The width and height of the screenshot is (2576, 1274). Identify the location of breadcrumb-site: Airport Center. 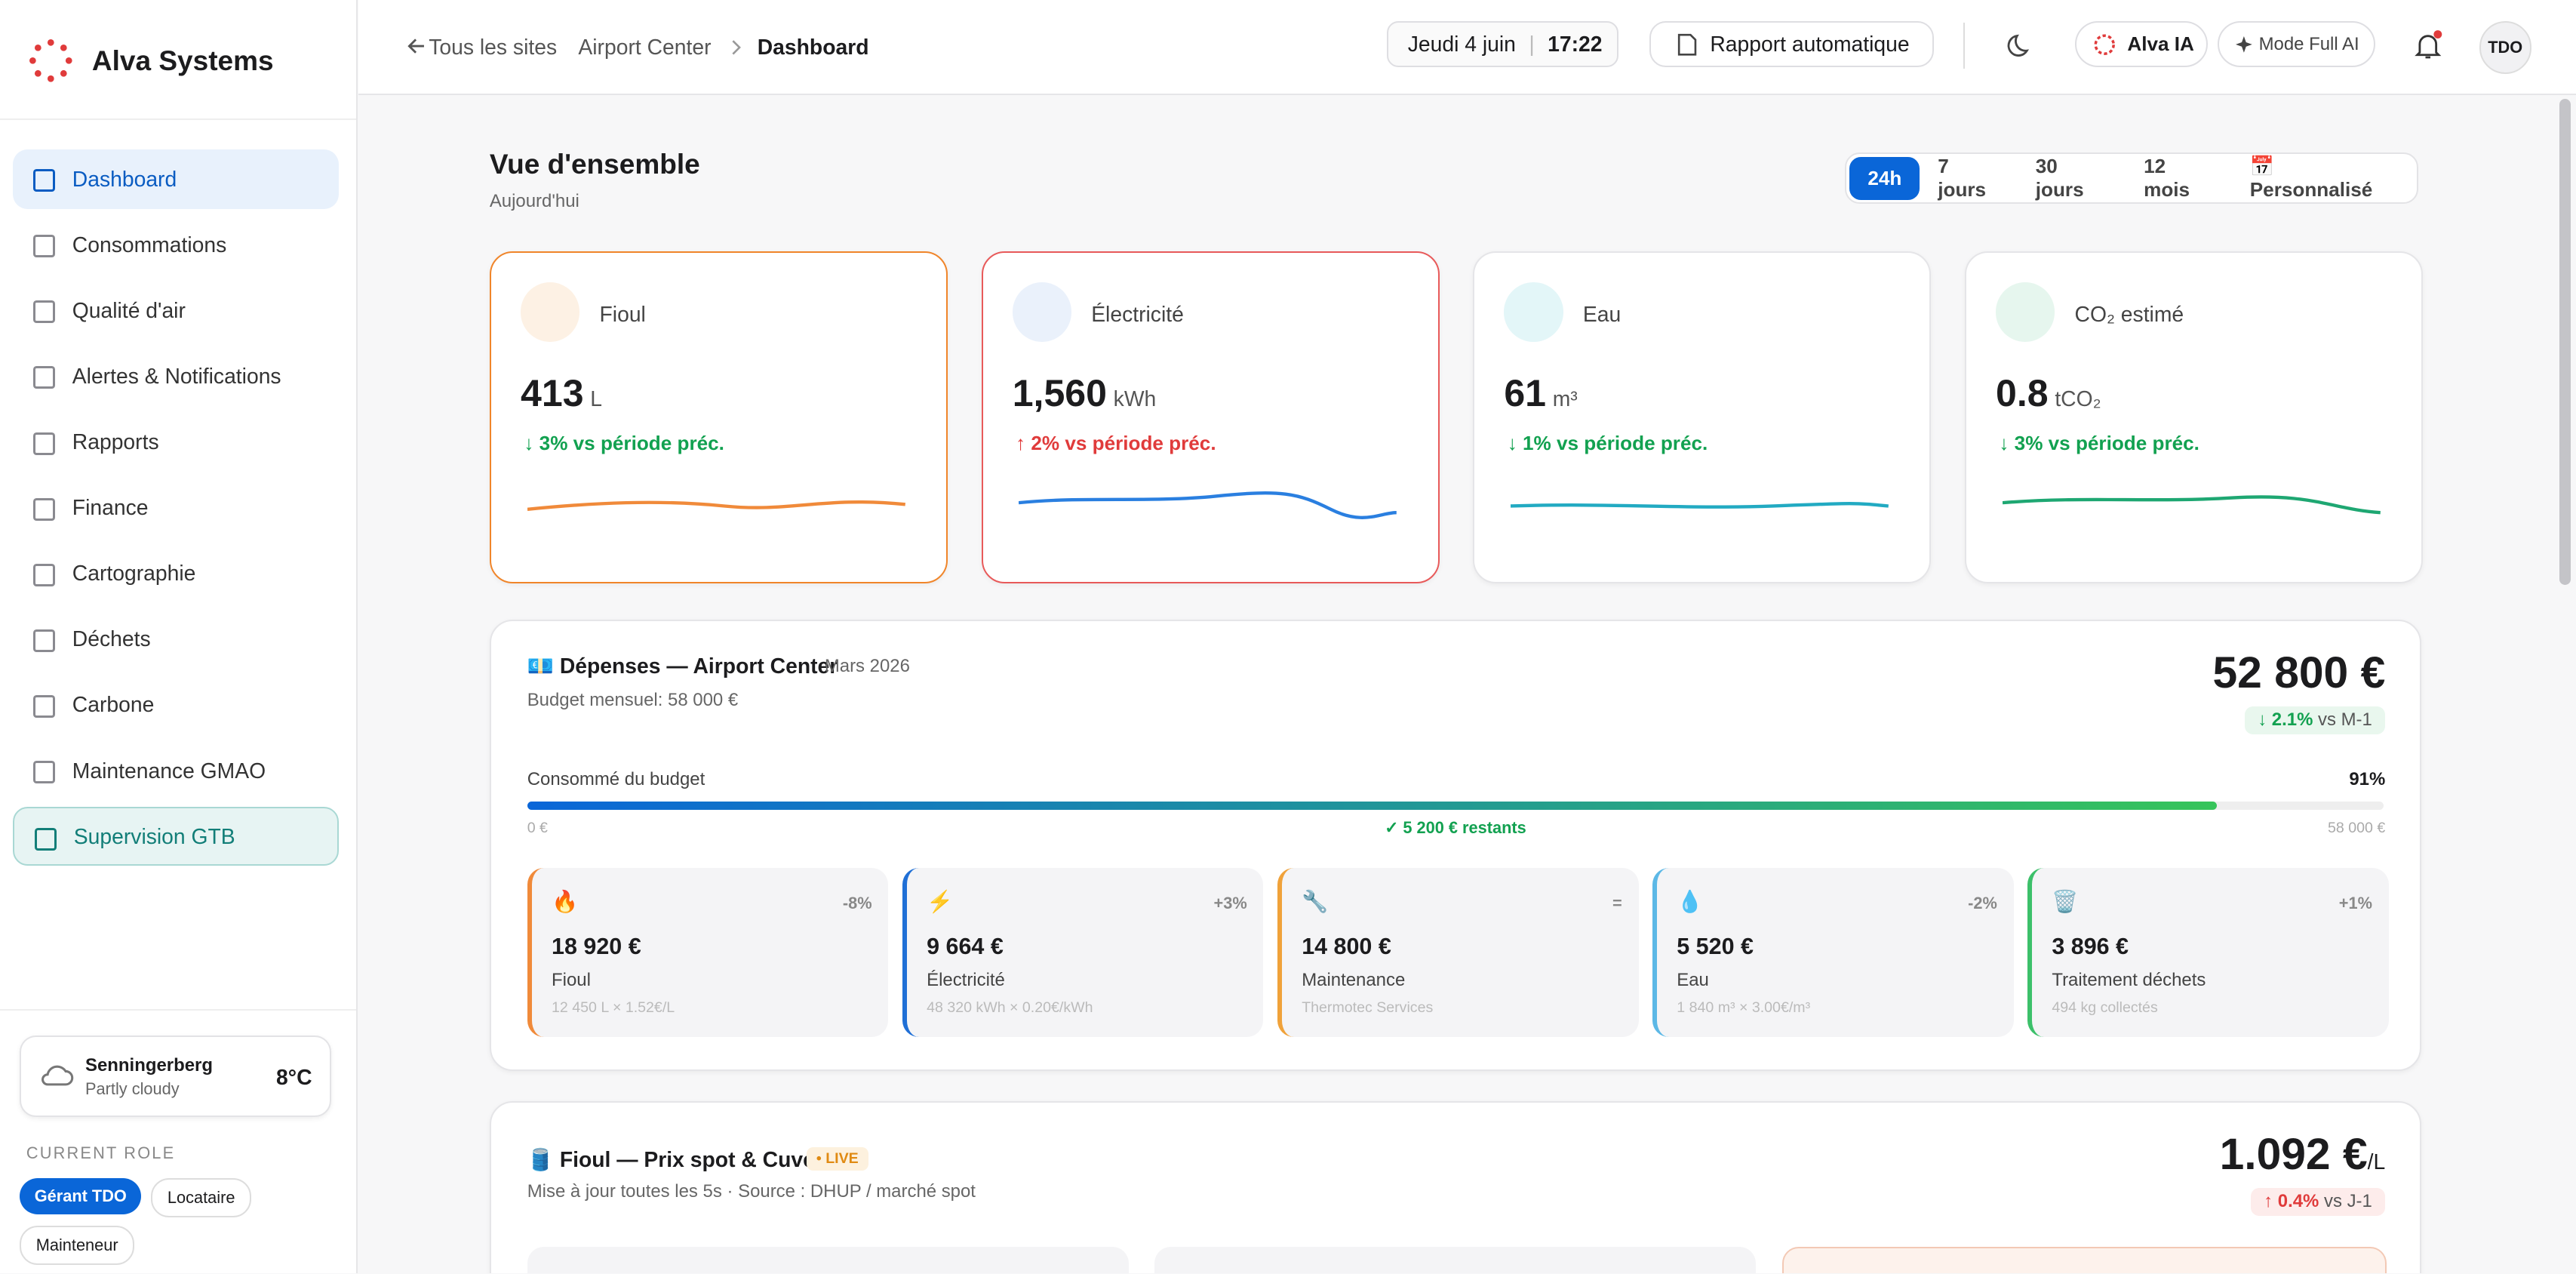
(645, 46).